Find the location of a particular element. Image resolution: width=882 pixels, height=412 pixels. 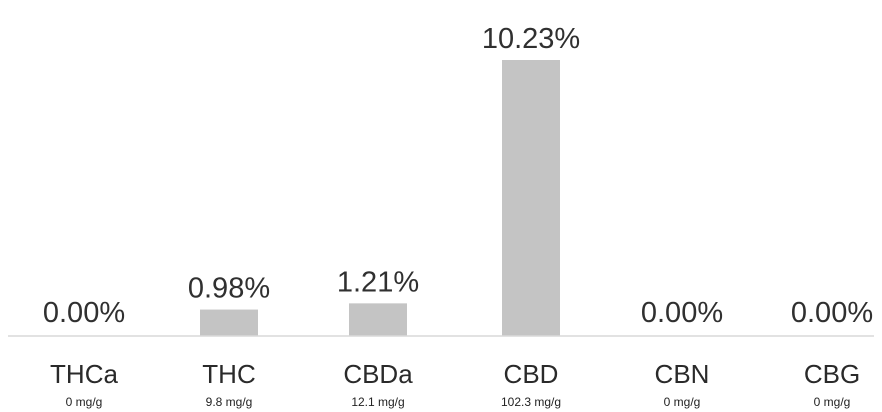

mg-per-g-label-cbn: 0 mg/g is located at coordinates (682, 402).